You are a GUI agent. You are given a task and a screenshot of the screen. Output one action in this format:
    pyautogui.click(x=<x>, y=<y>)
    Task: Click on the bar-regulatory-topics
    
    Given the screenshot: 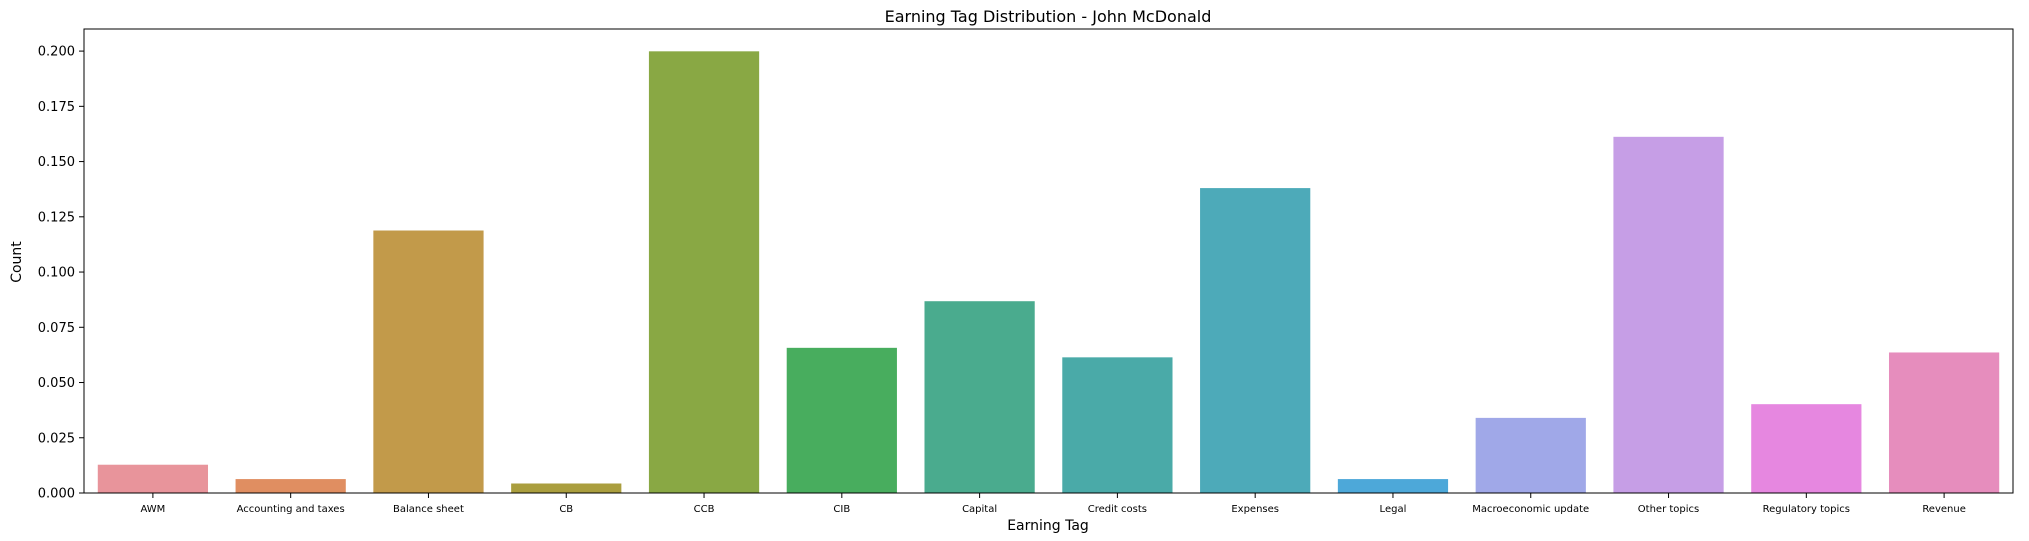 What is the action you would take?
    pyautogui.click(x=1806, y=448)
    